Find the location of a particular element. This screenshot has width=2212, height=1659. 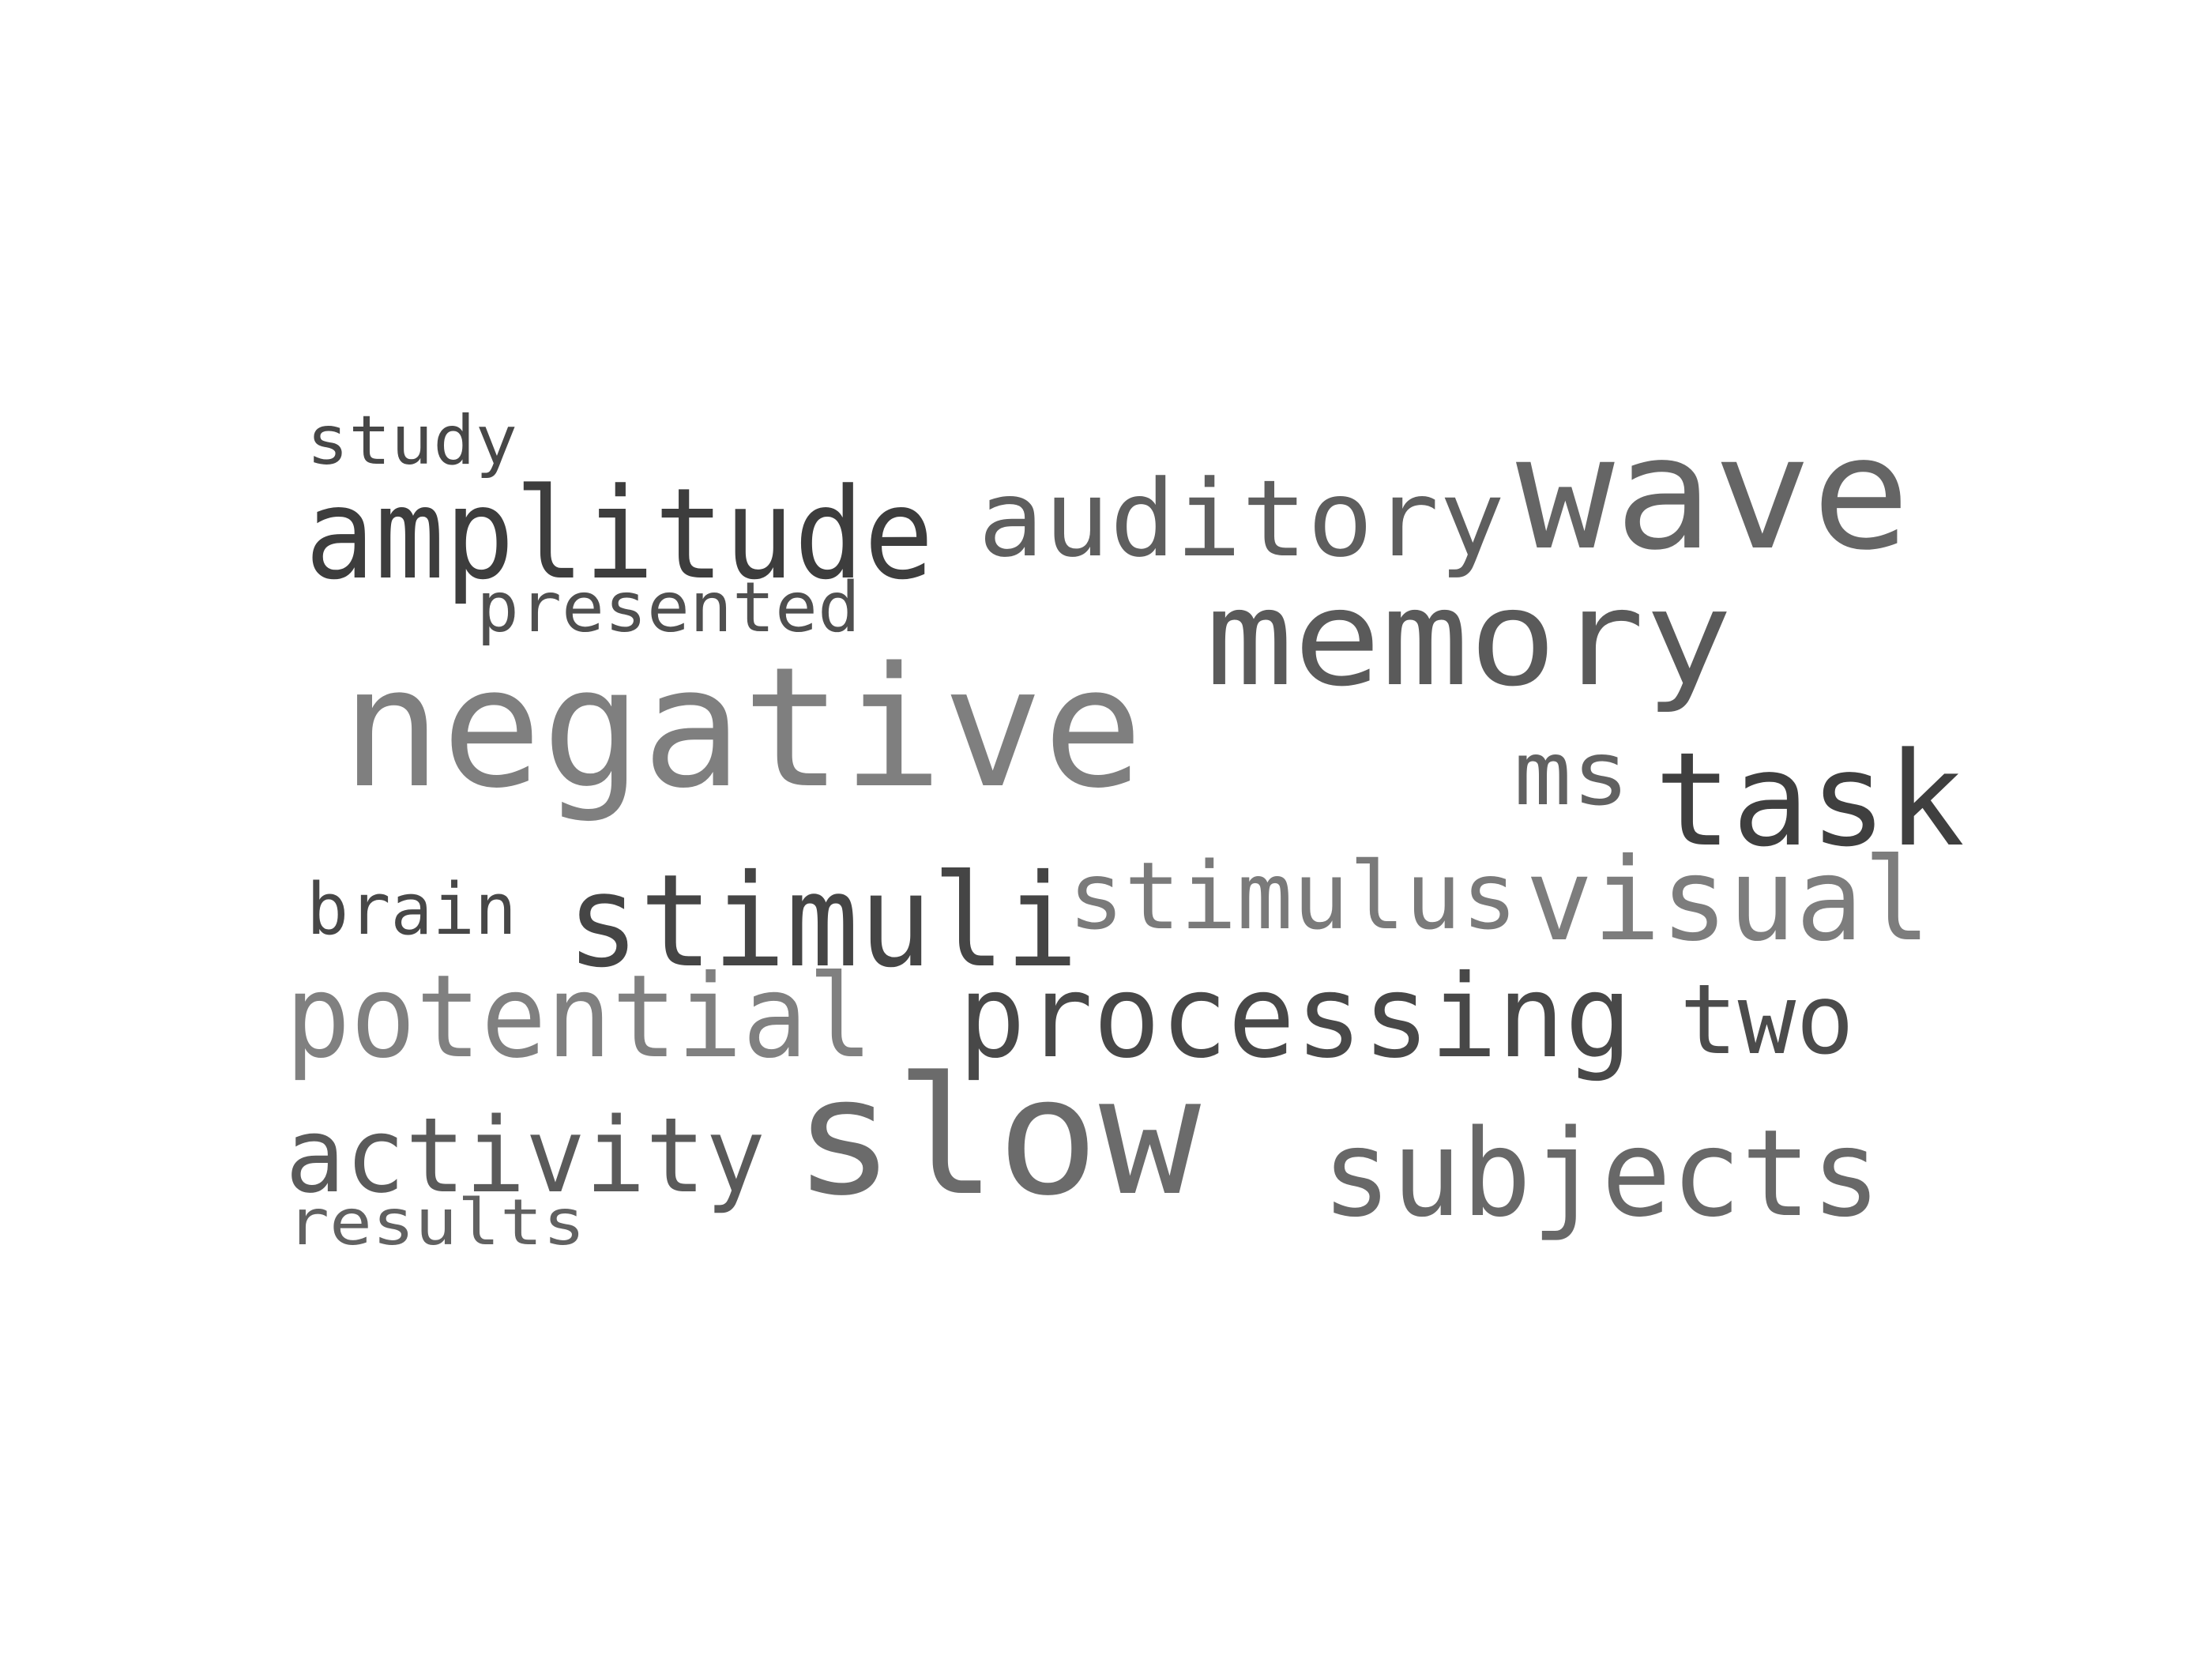

word-amplitude: amplitude is located at coordinates (619, 535).